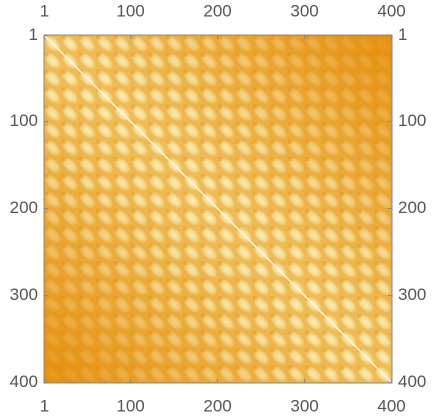 The width and height of the screenshot is (442, 419). I want to click on x-tick-label-top: 1, so click(44, 10).